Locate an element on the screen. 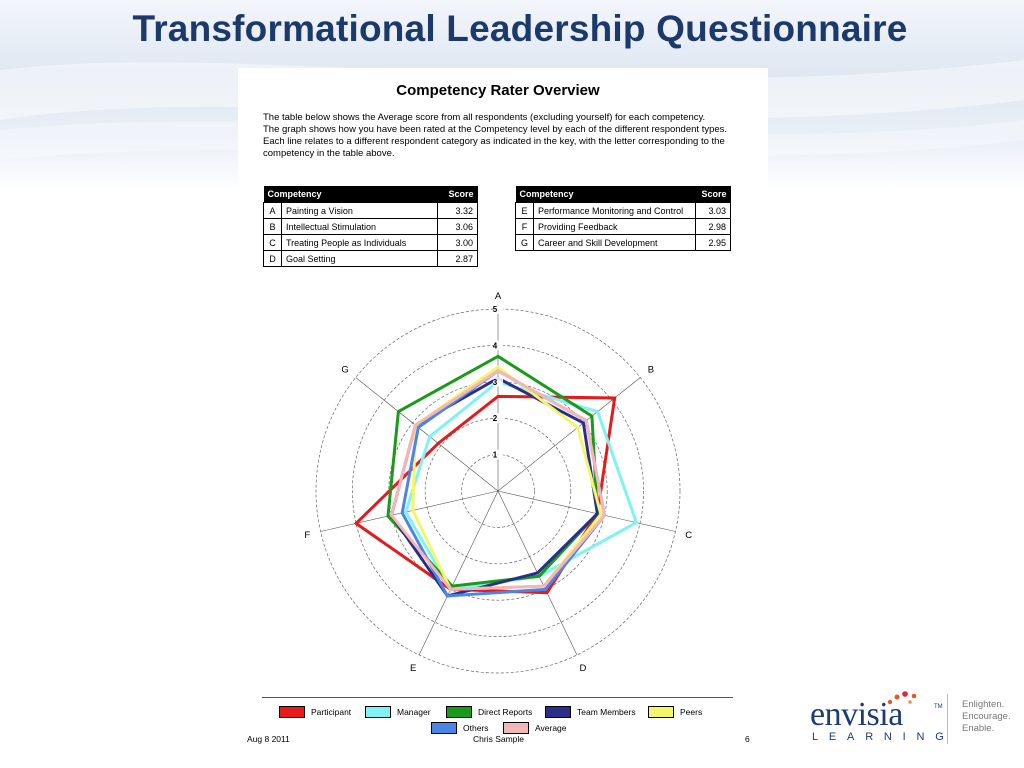 The image size is (1024, 768). tick-label: 3 is located at coordinates (495, 382).